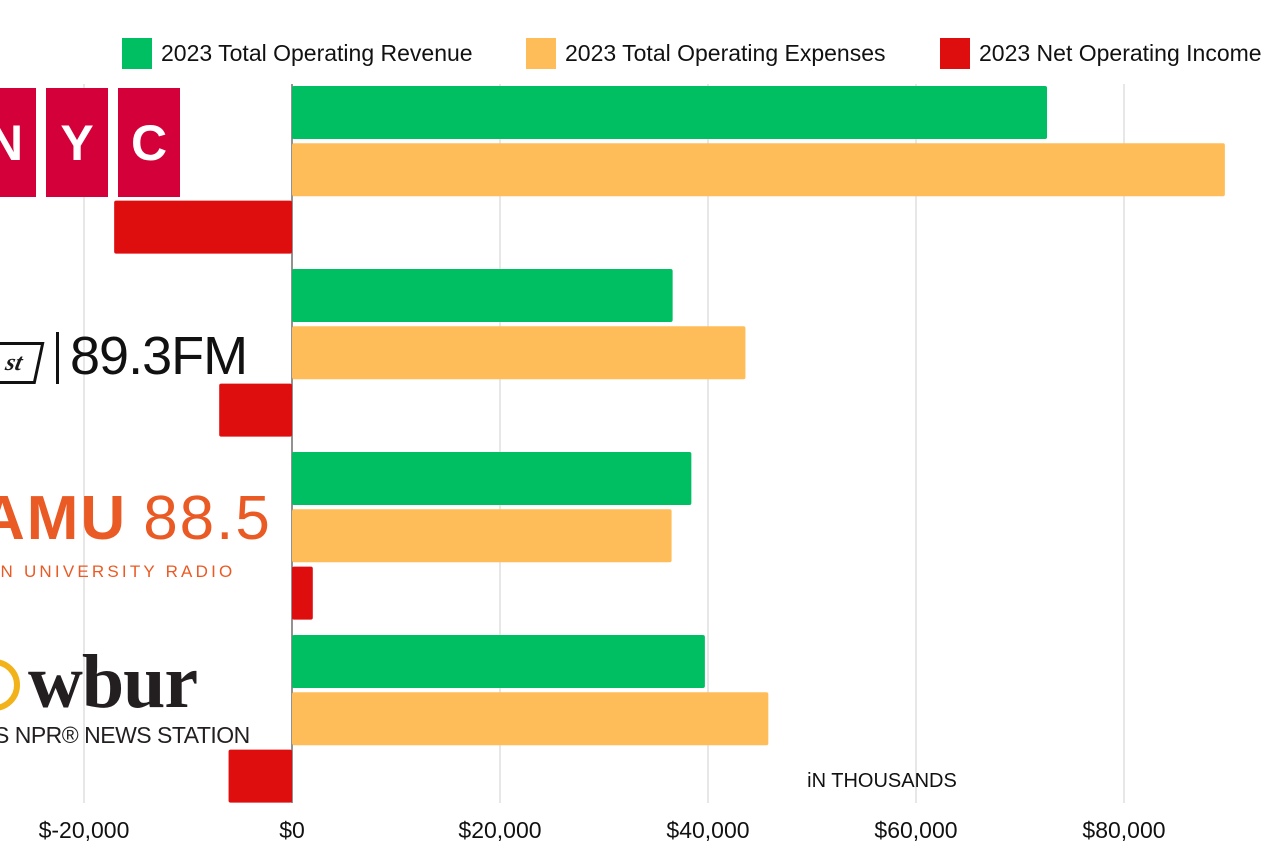 This screenshot has width=1280, height=853. Describe the element at coordinates (149, 142) in the screenshot. I see `wnyc-letter-c: C` at that location.